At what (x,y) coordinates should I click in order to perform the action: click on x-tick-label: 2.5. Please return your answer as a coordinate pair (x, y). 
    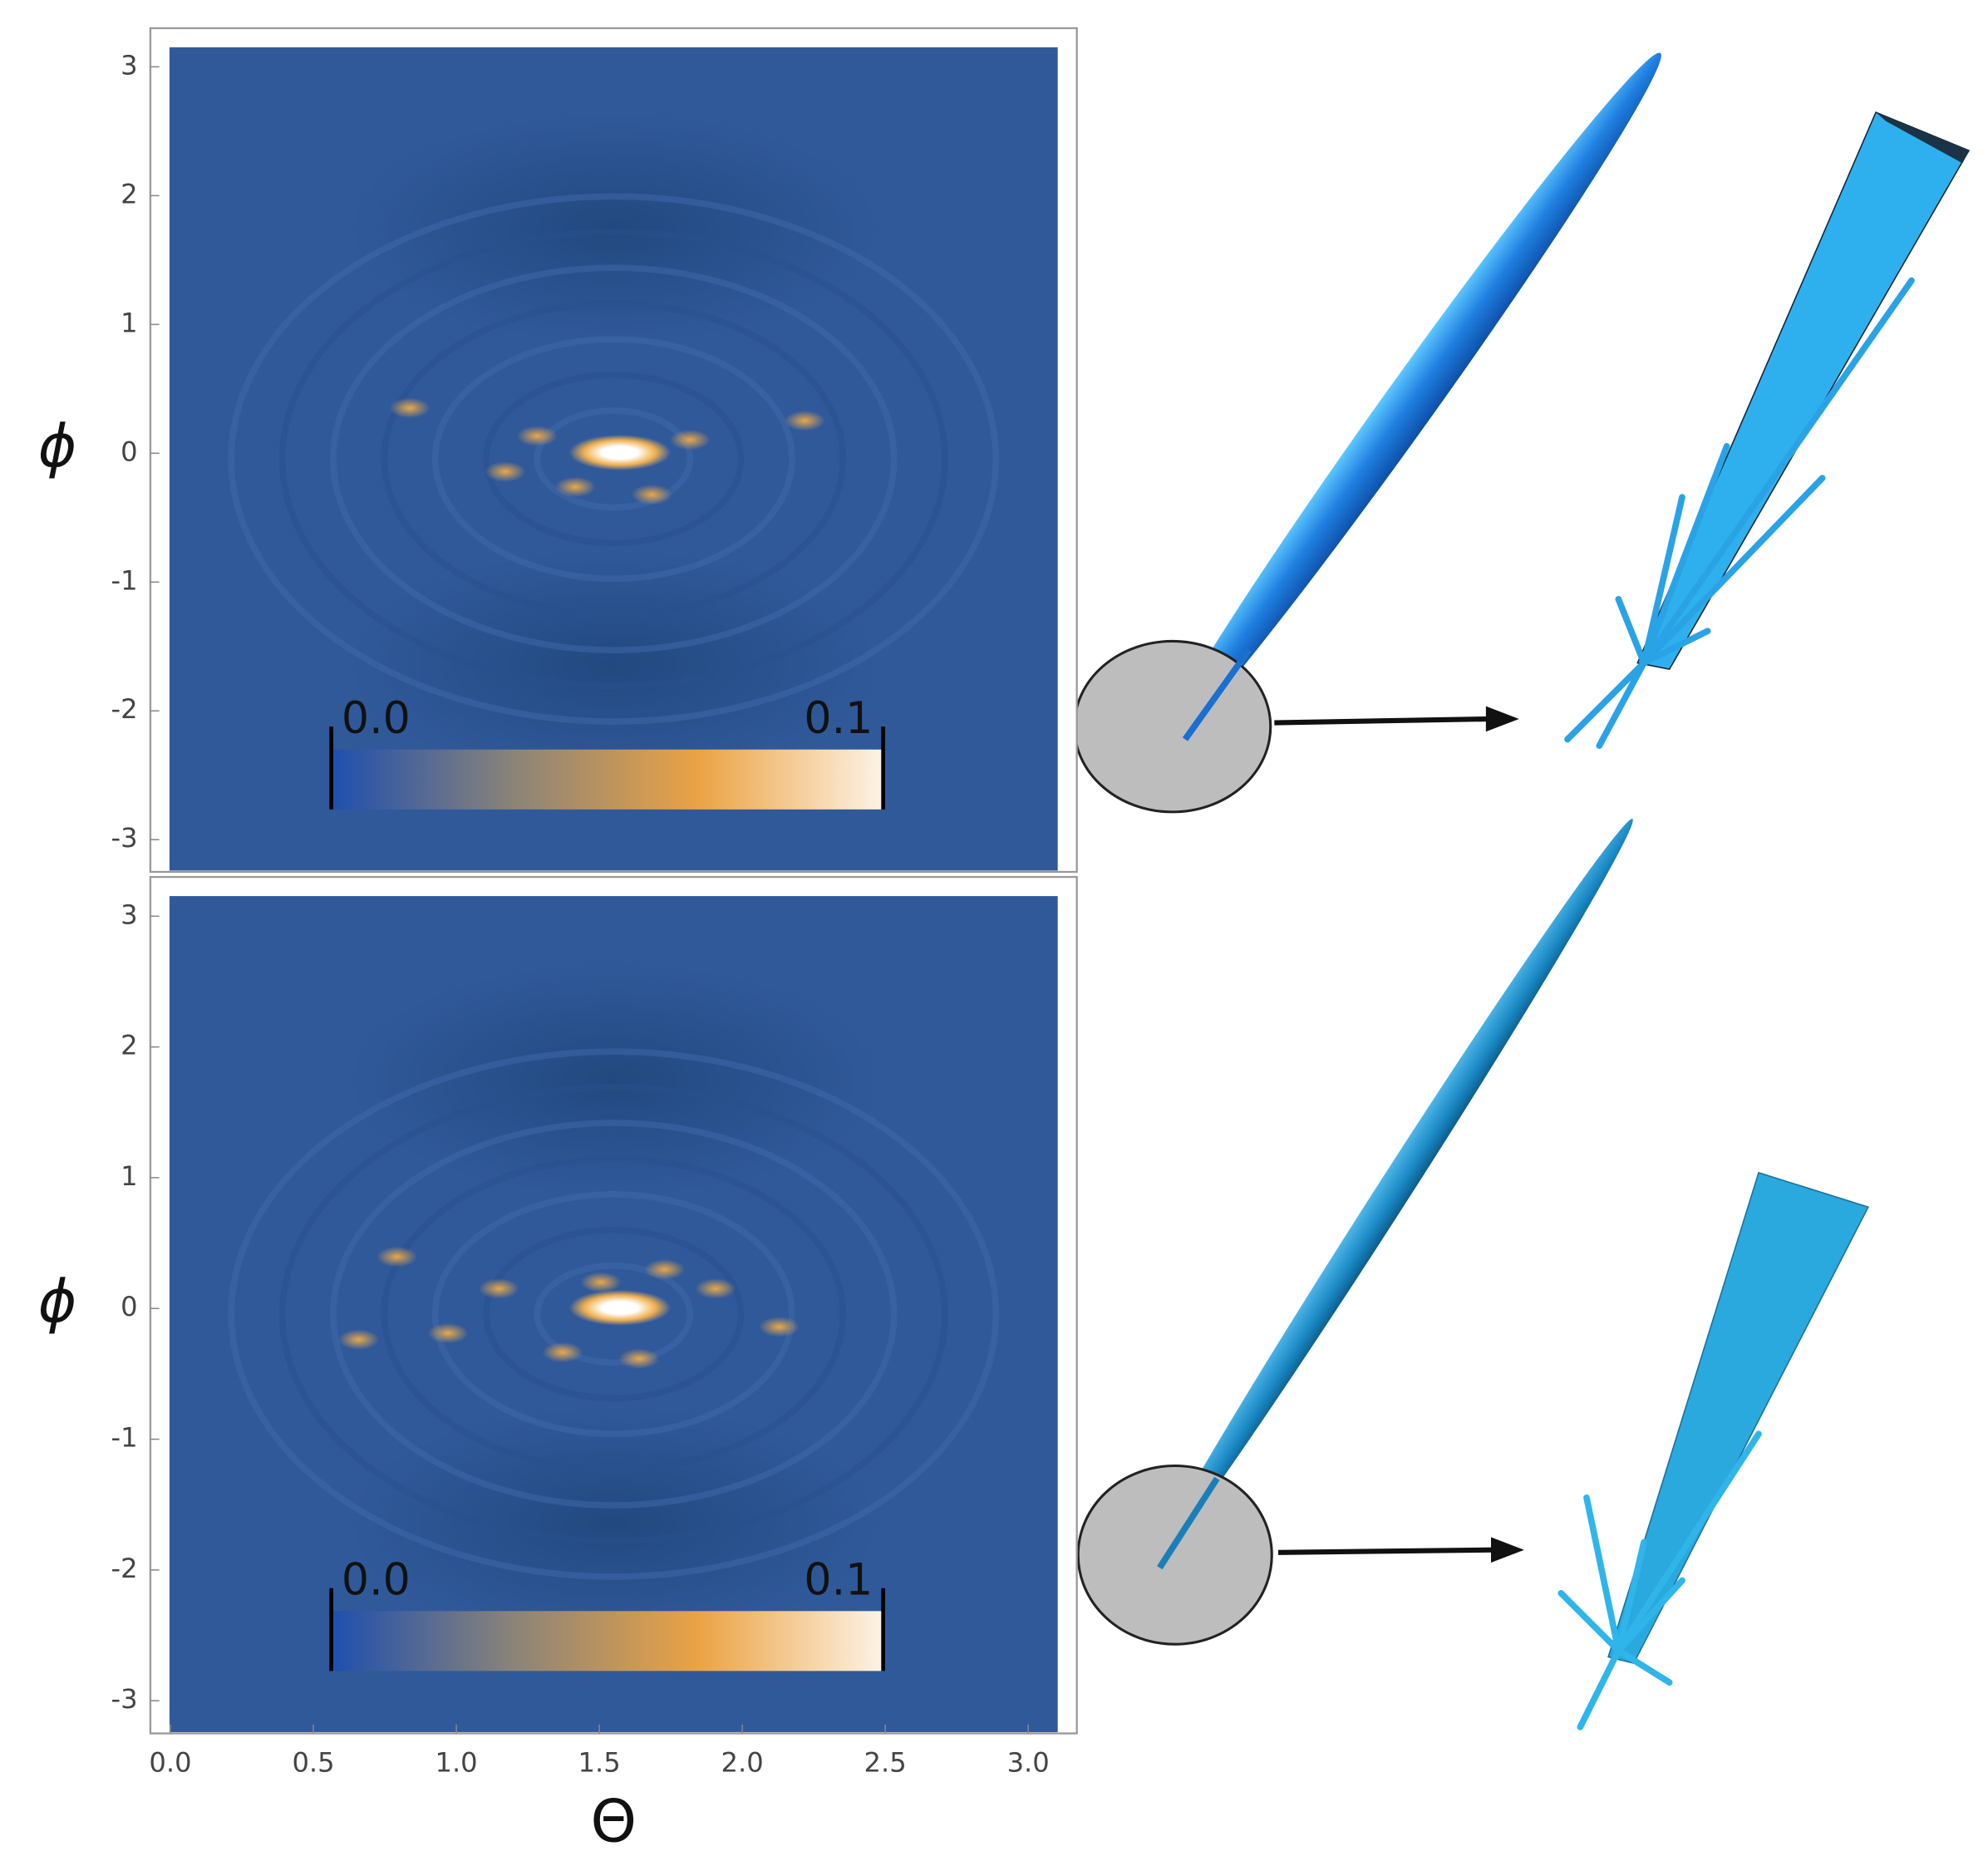
    Looking at the image, I should click on (886, 1762).